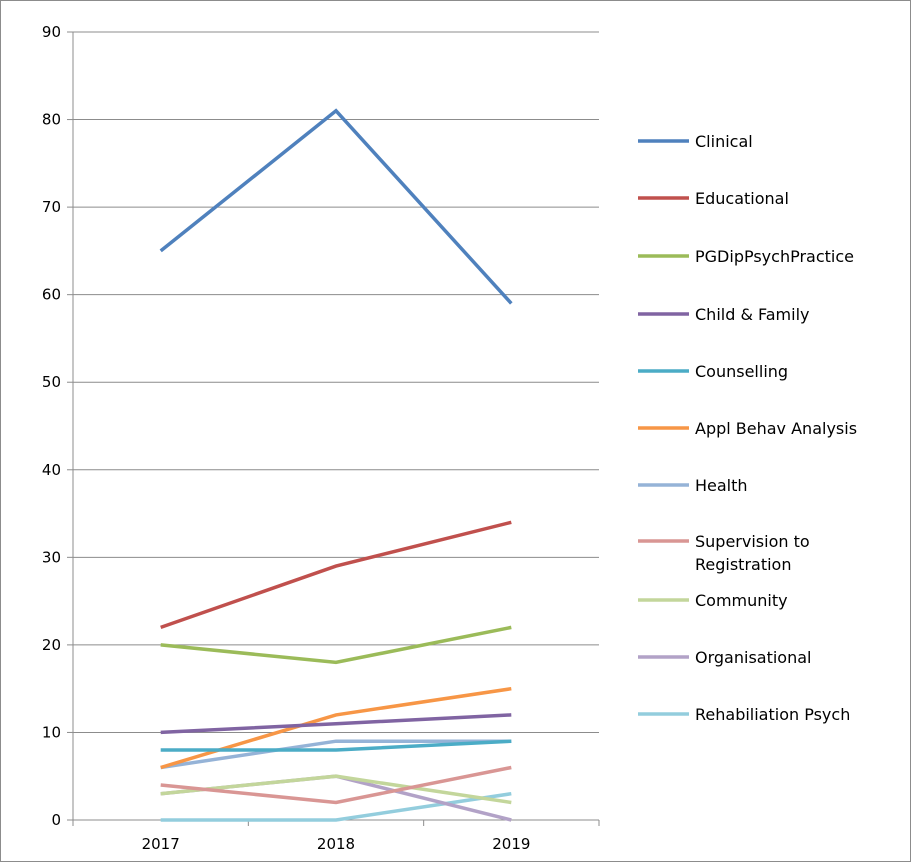  I want to click on y-tick-label: 30, so click(51, 557).